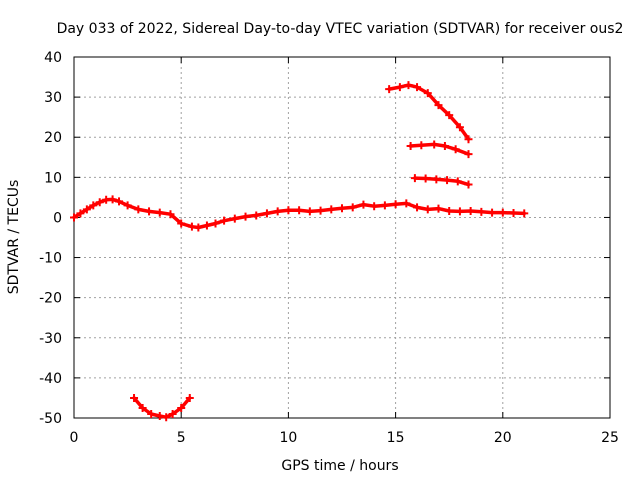 The image size is (640, 480). What do you see at coordinates (441, 181) in the screenshot?
I see `series-lower-arc` at bounding box center [441, 181].